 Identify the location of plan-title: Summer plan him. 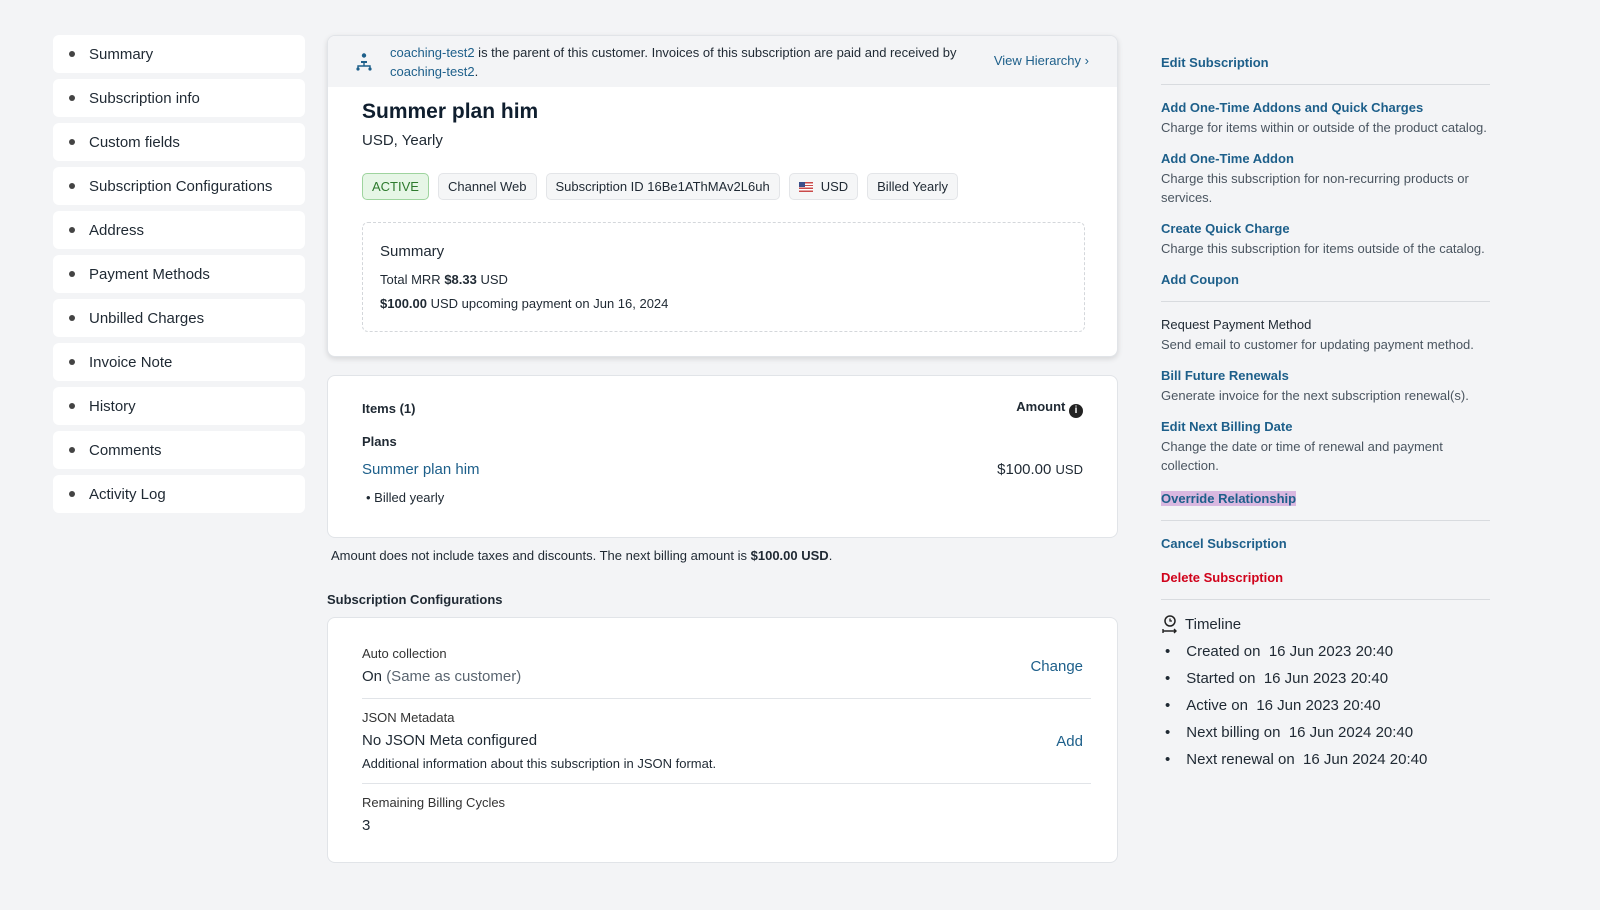
(450, 111).